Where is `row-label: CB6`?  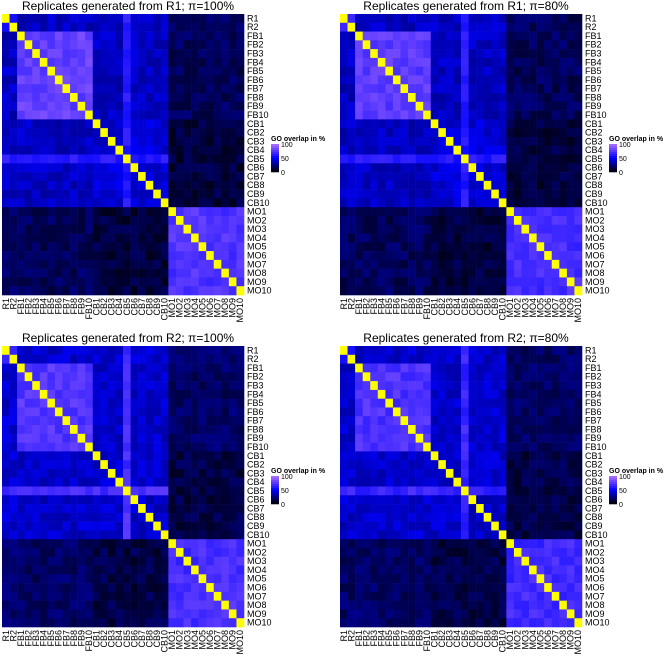 row-label: CB6 is located at coordinates (594, 168).